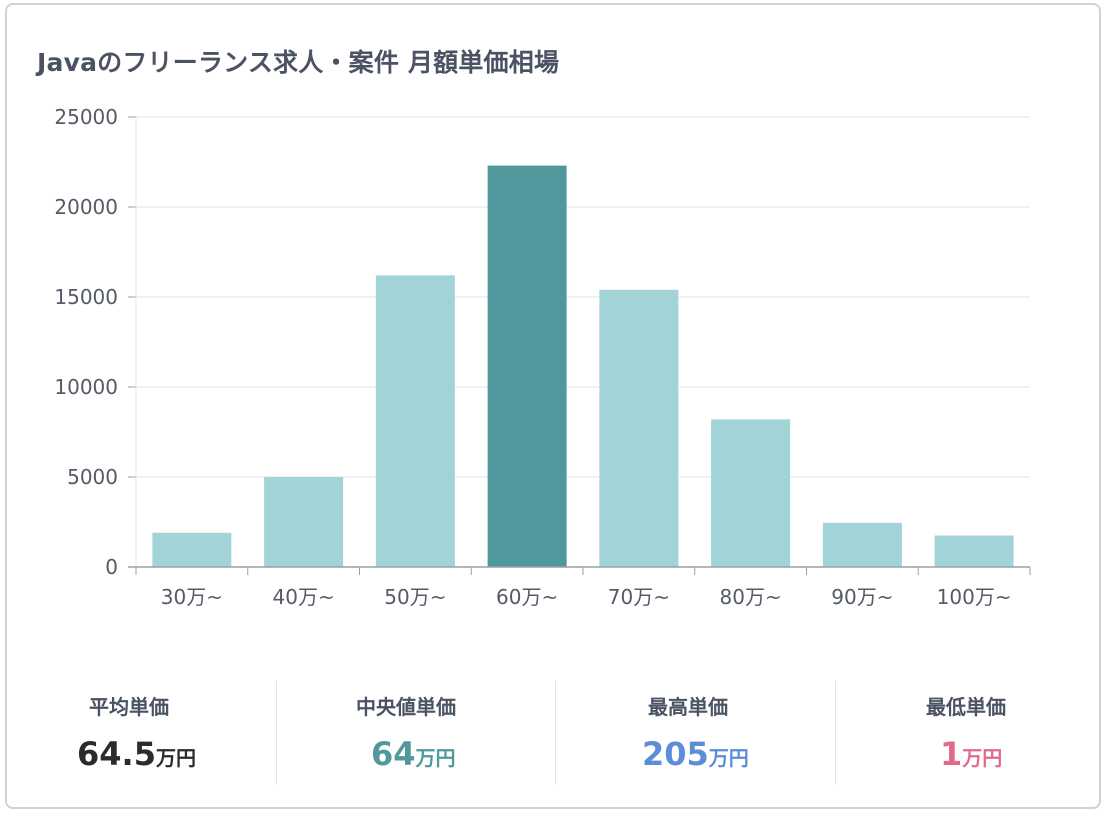  Describe the element at coordinates (192, 597) in the screenshot. I see `x-tick-label: 30万~` at that location.